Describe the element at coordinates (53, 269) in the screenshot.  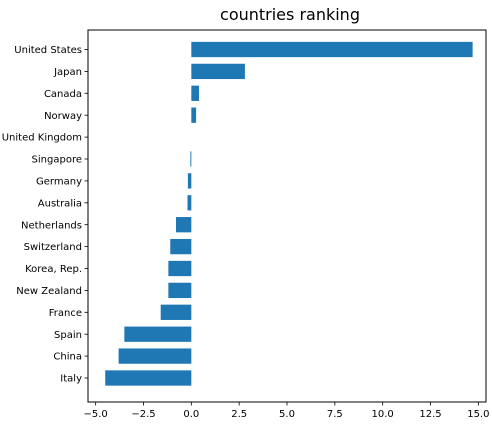
I see `y-tick-label: Korea, Rep.` at that location.